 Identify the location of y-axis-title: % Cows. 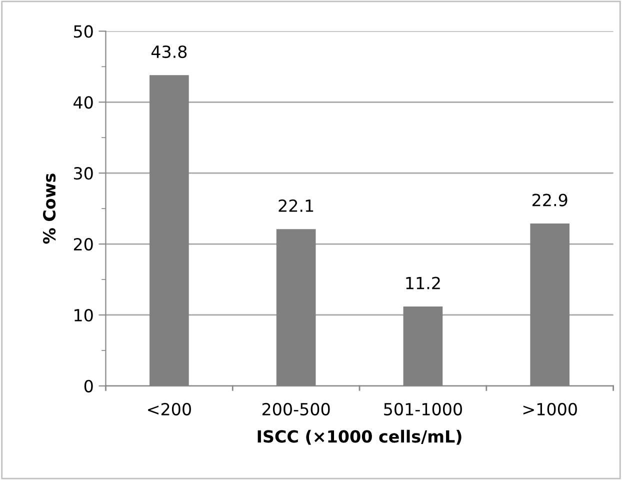
(49, 209).